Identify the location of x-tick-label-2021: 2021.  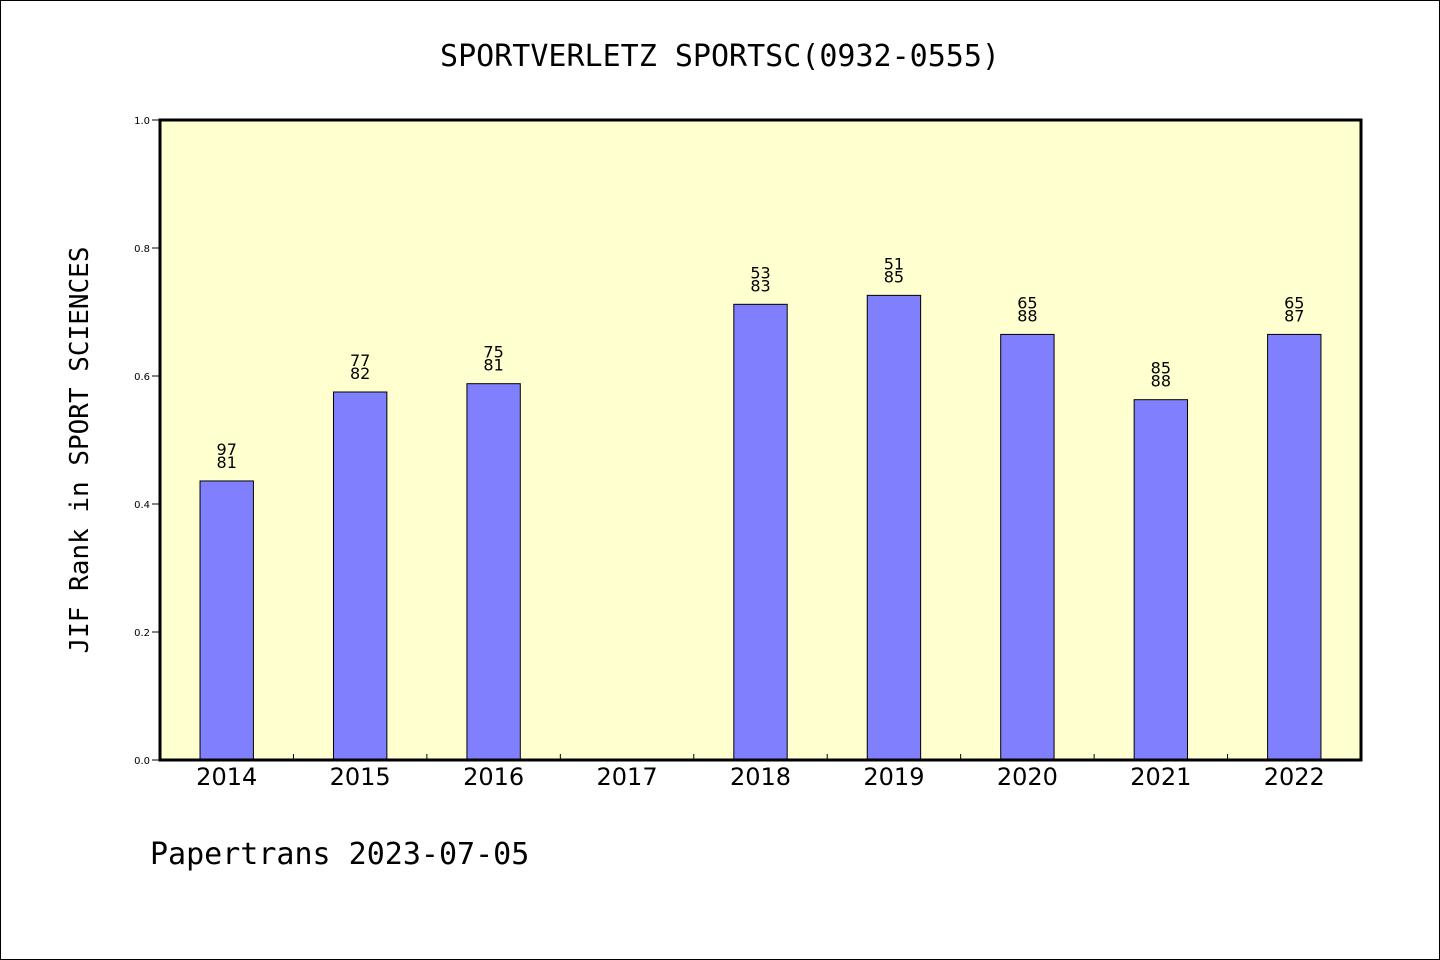
(1160, 777).